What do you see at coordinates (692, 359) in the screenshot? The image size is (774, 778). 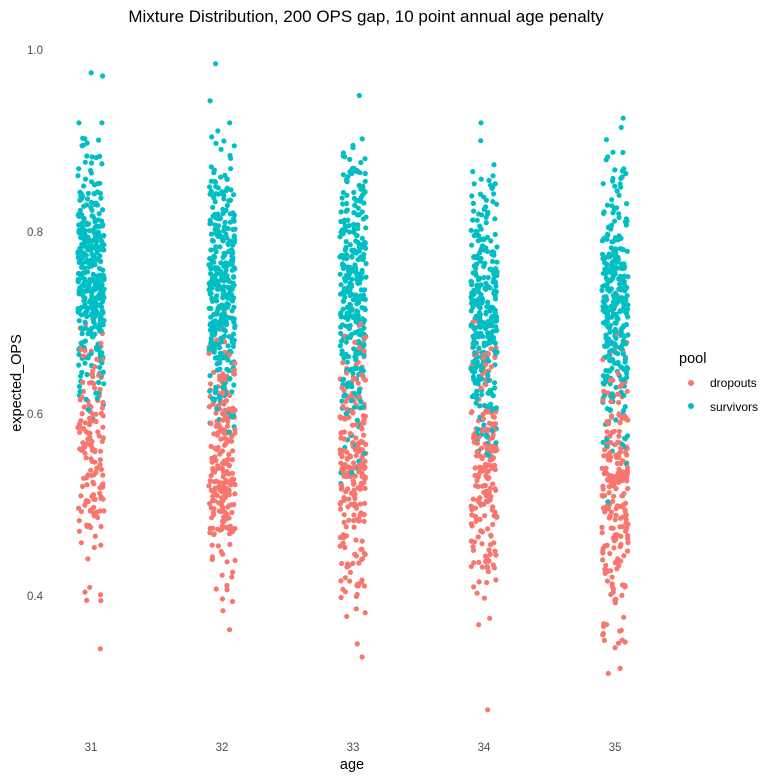 I see `legend-title: pool` at bounding box center [692, 359].